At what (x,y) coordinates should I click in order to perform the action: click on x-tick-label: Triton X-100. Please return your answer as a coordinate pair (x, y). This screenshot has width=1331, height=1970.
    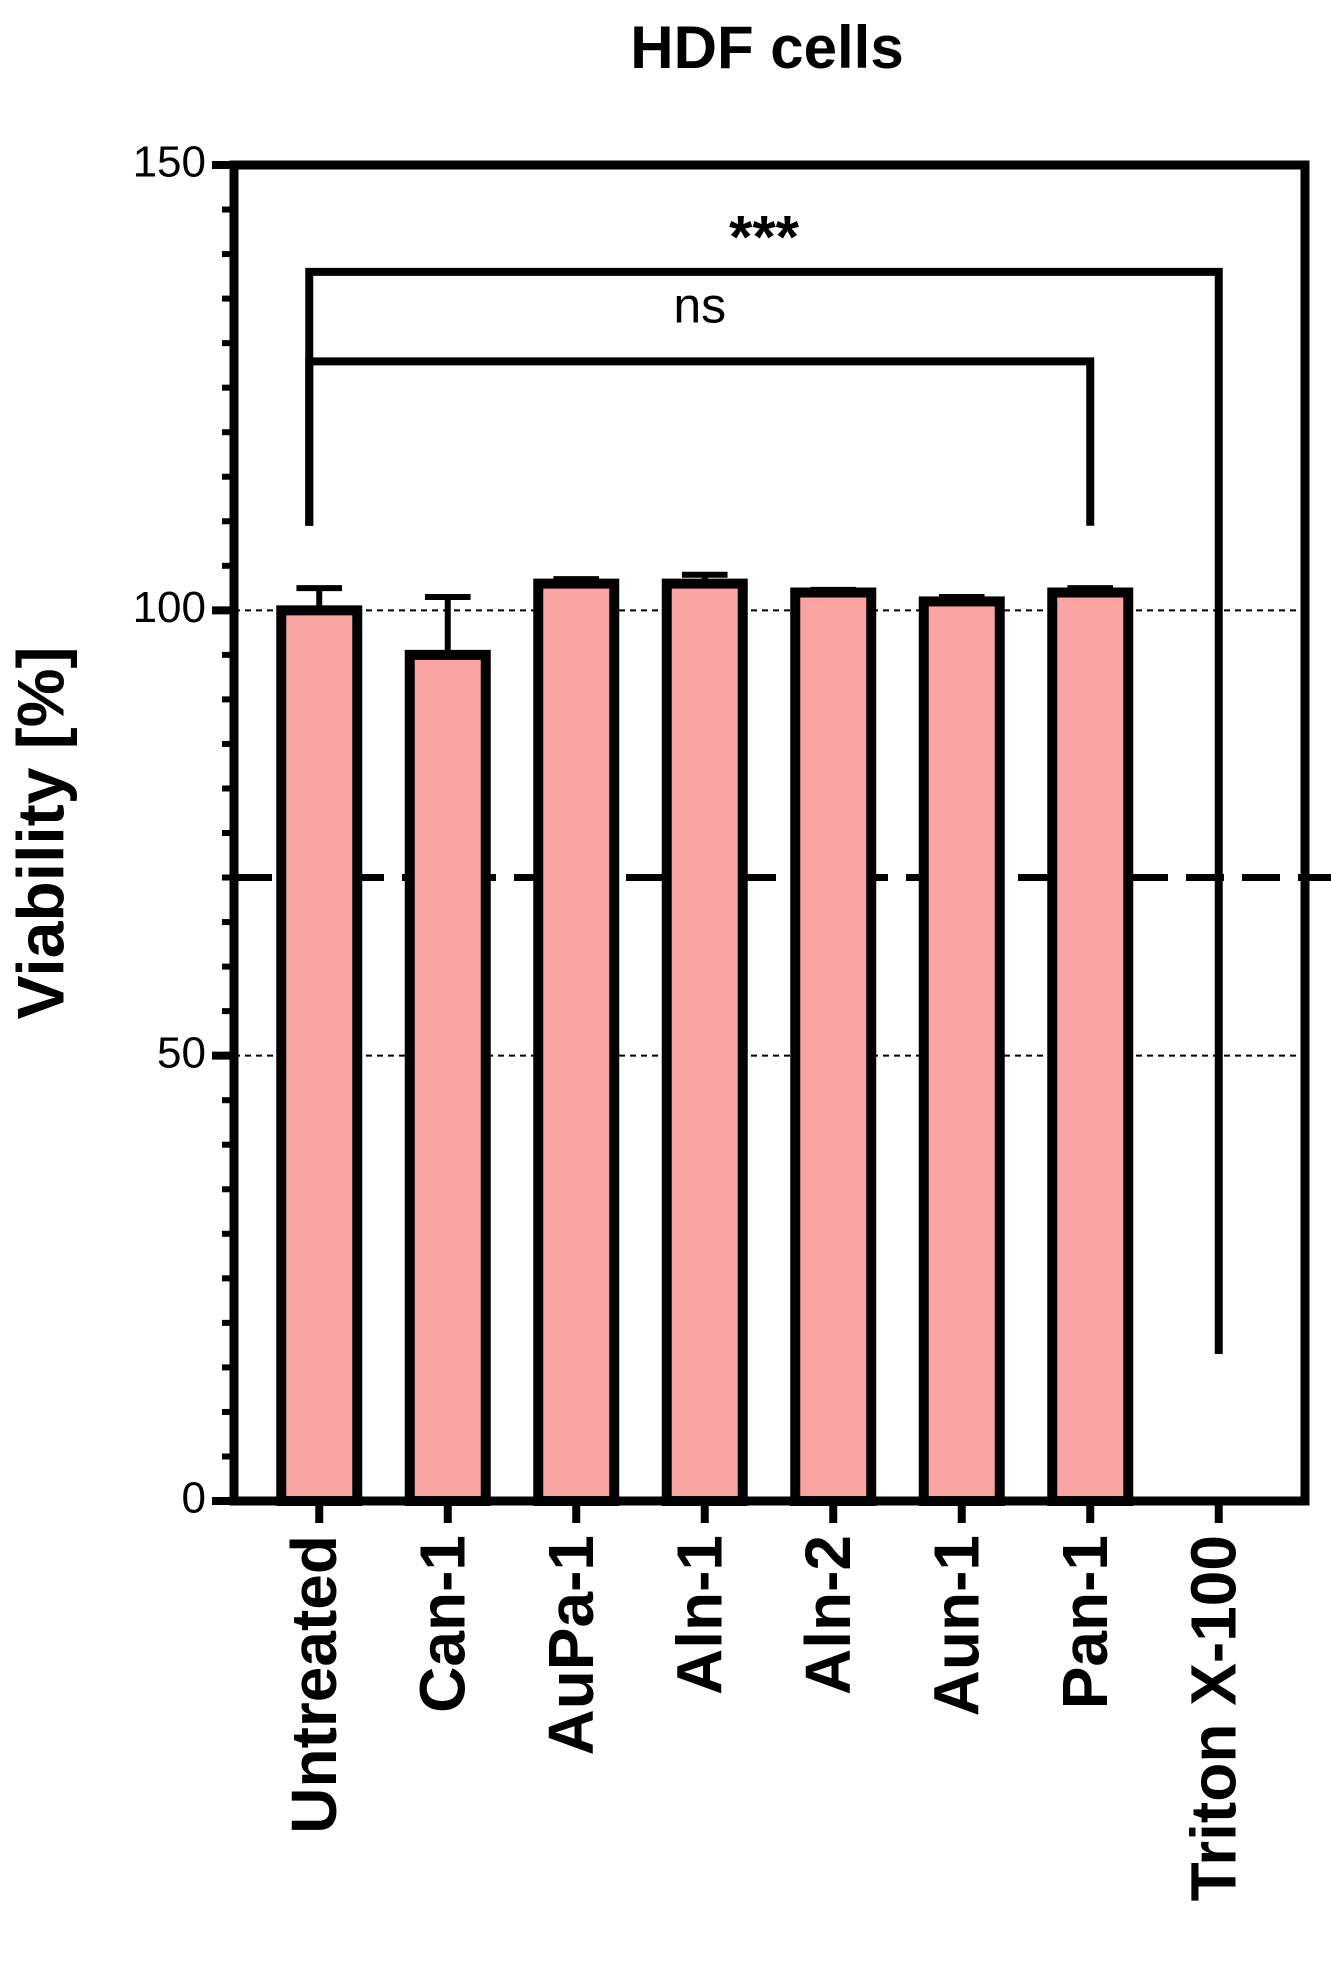
    Looking at the image, I should click on (1214, 1718).